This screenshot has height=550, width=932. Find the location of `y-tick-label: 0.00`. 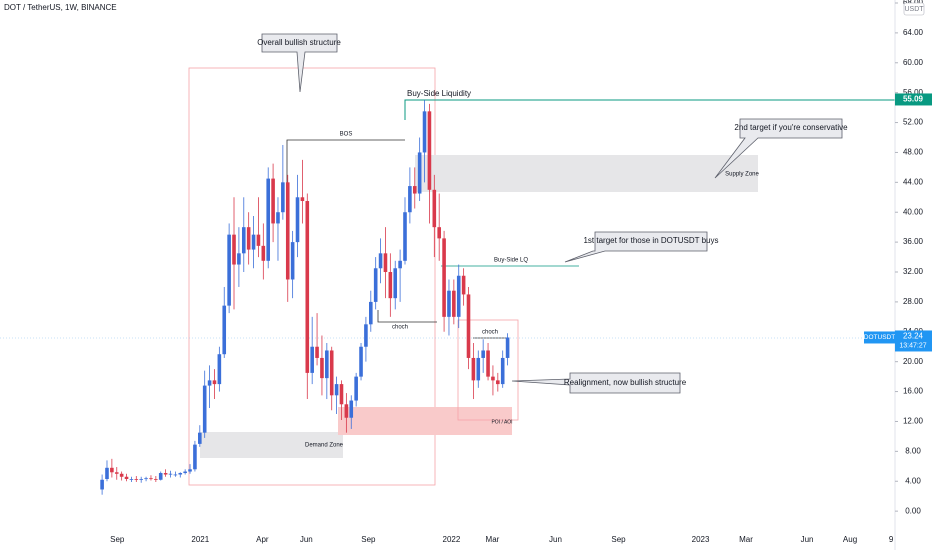

y-tick-label: 0.00 is located at coordinates (913, 510).